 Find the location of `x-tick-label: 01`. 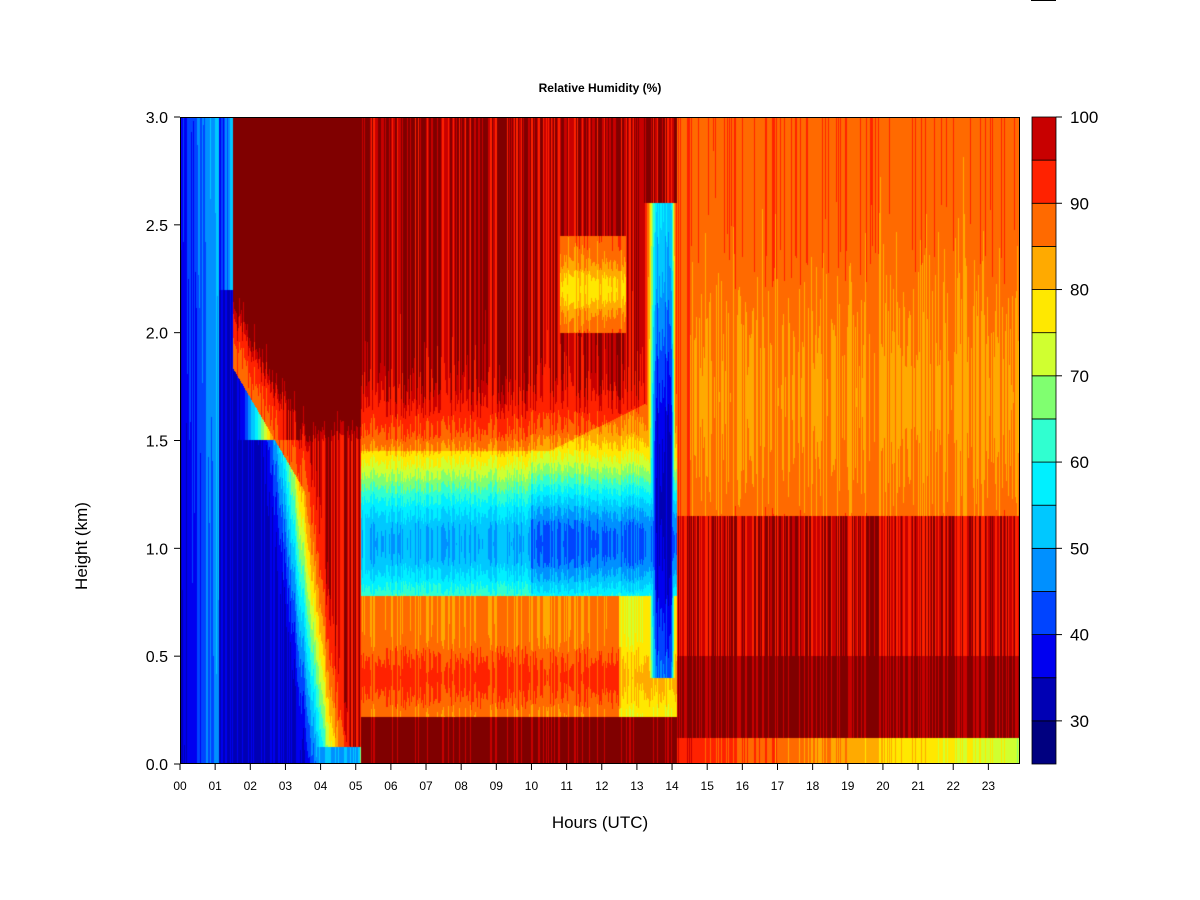

x-tick-label: 01 is located at coordinates (215, 786).